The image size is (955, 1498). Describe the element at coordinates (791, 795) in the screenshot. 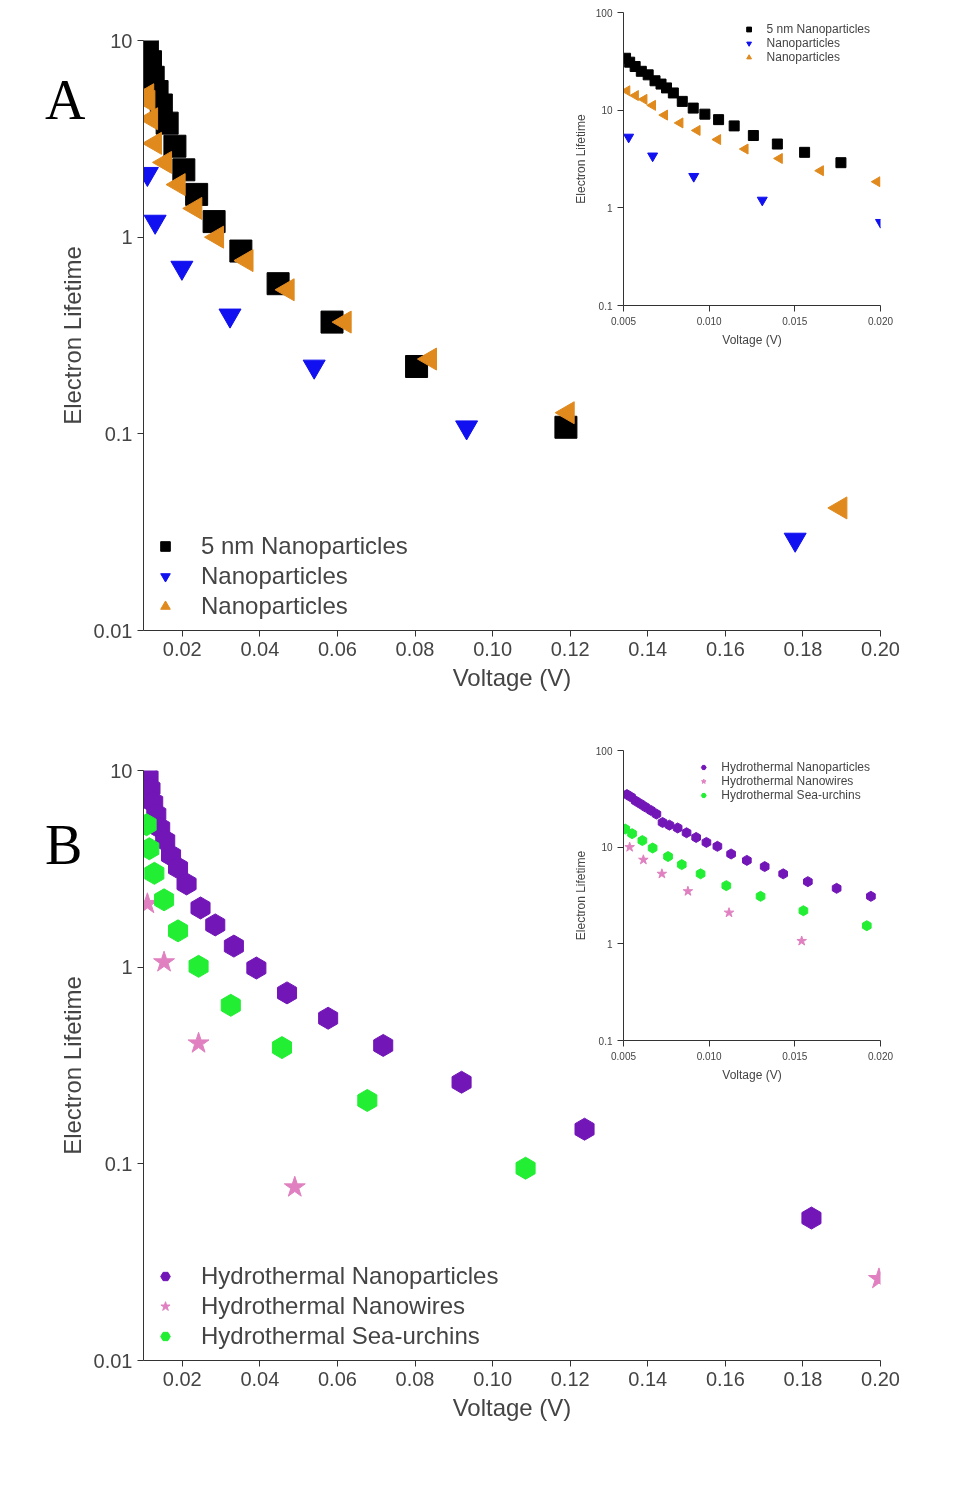

I see `legend-label: Hydrothermal Sea-urchins` at that location.